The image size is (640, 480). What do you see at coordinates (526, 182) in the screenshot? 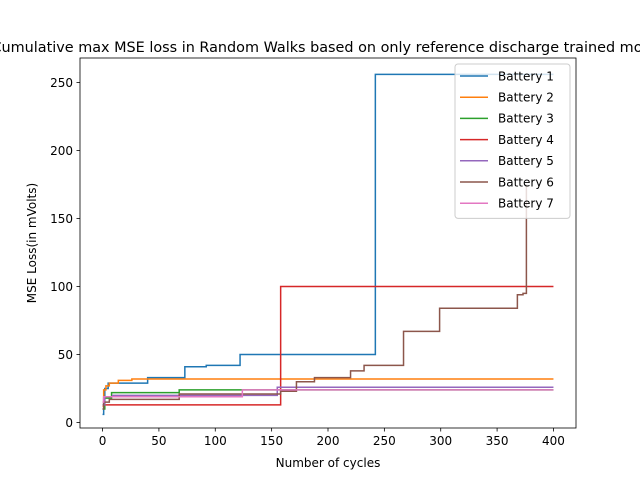
I see `legend-label-battery-6: Battery 6` at bounding box center [526, 182].